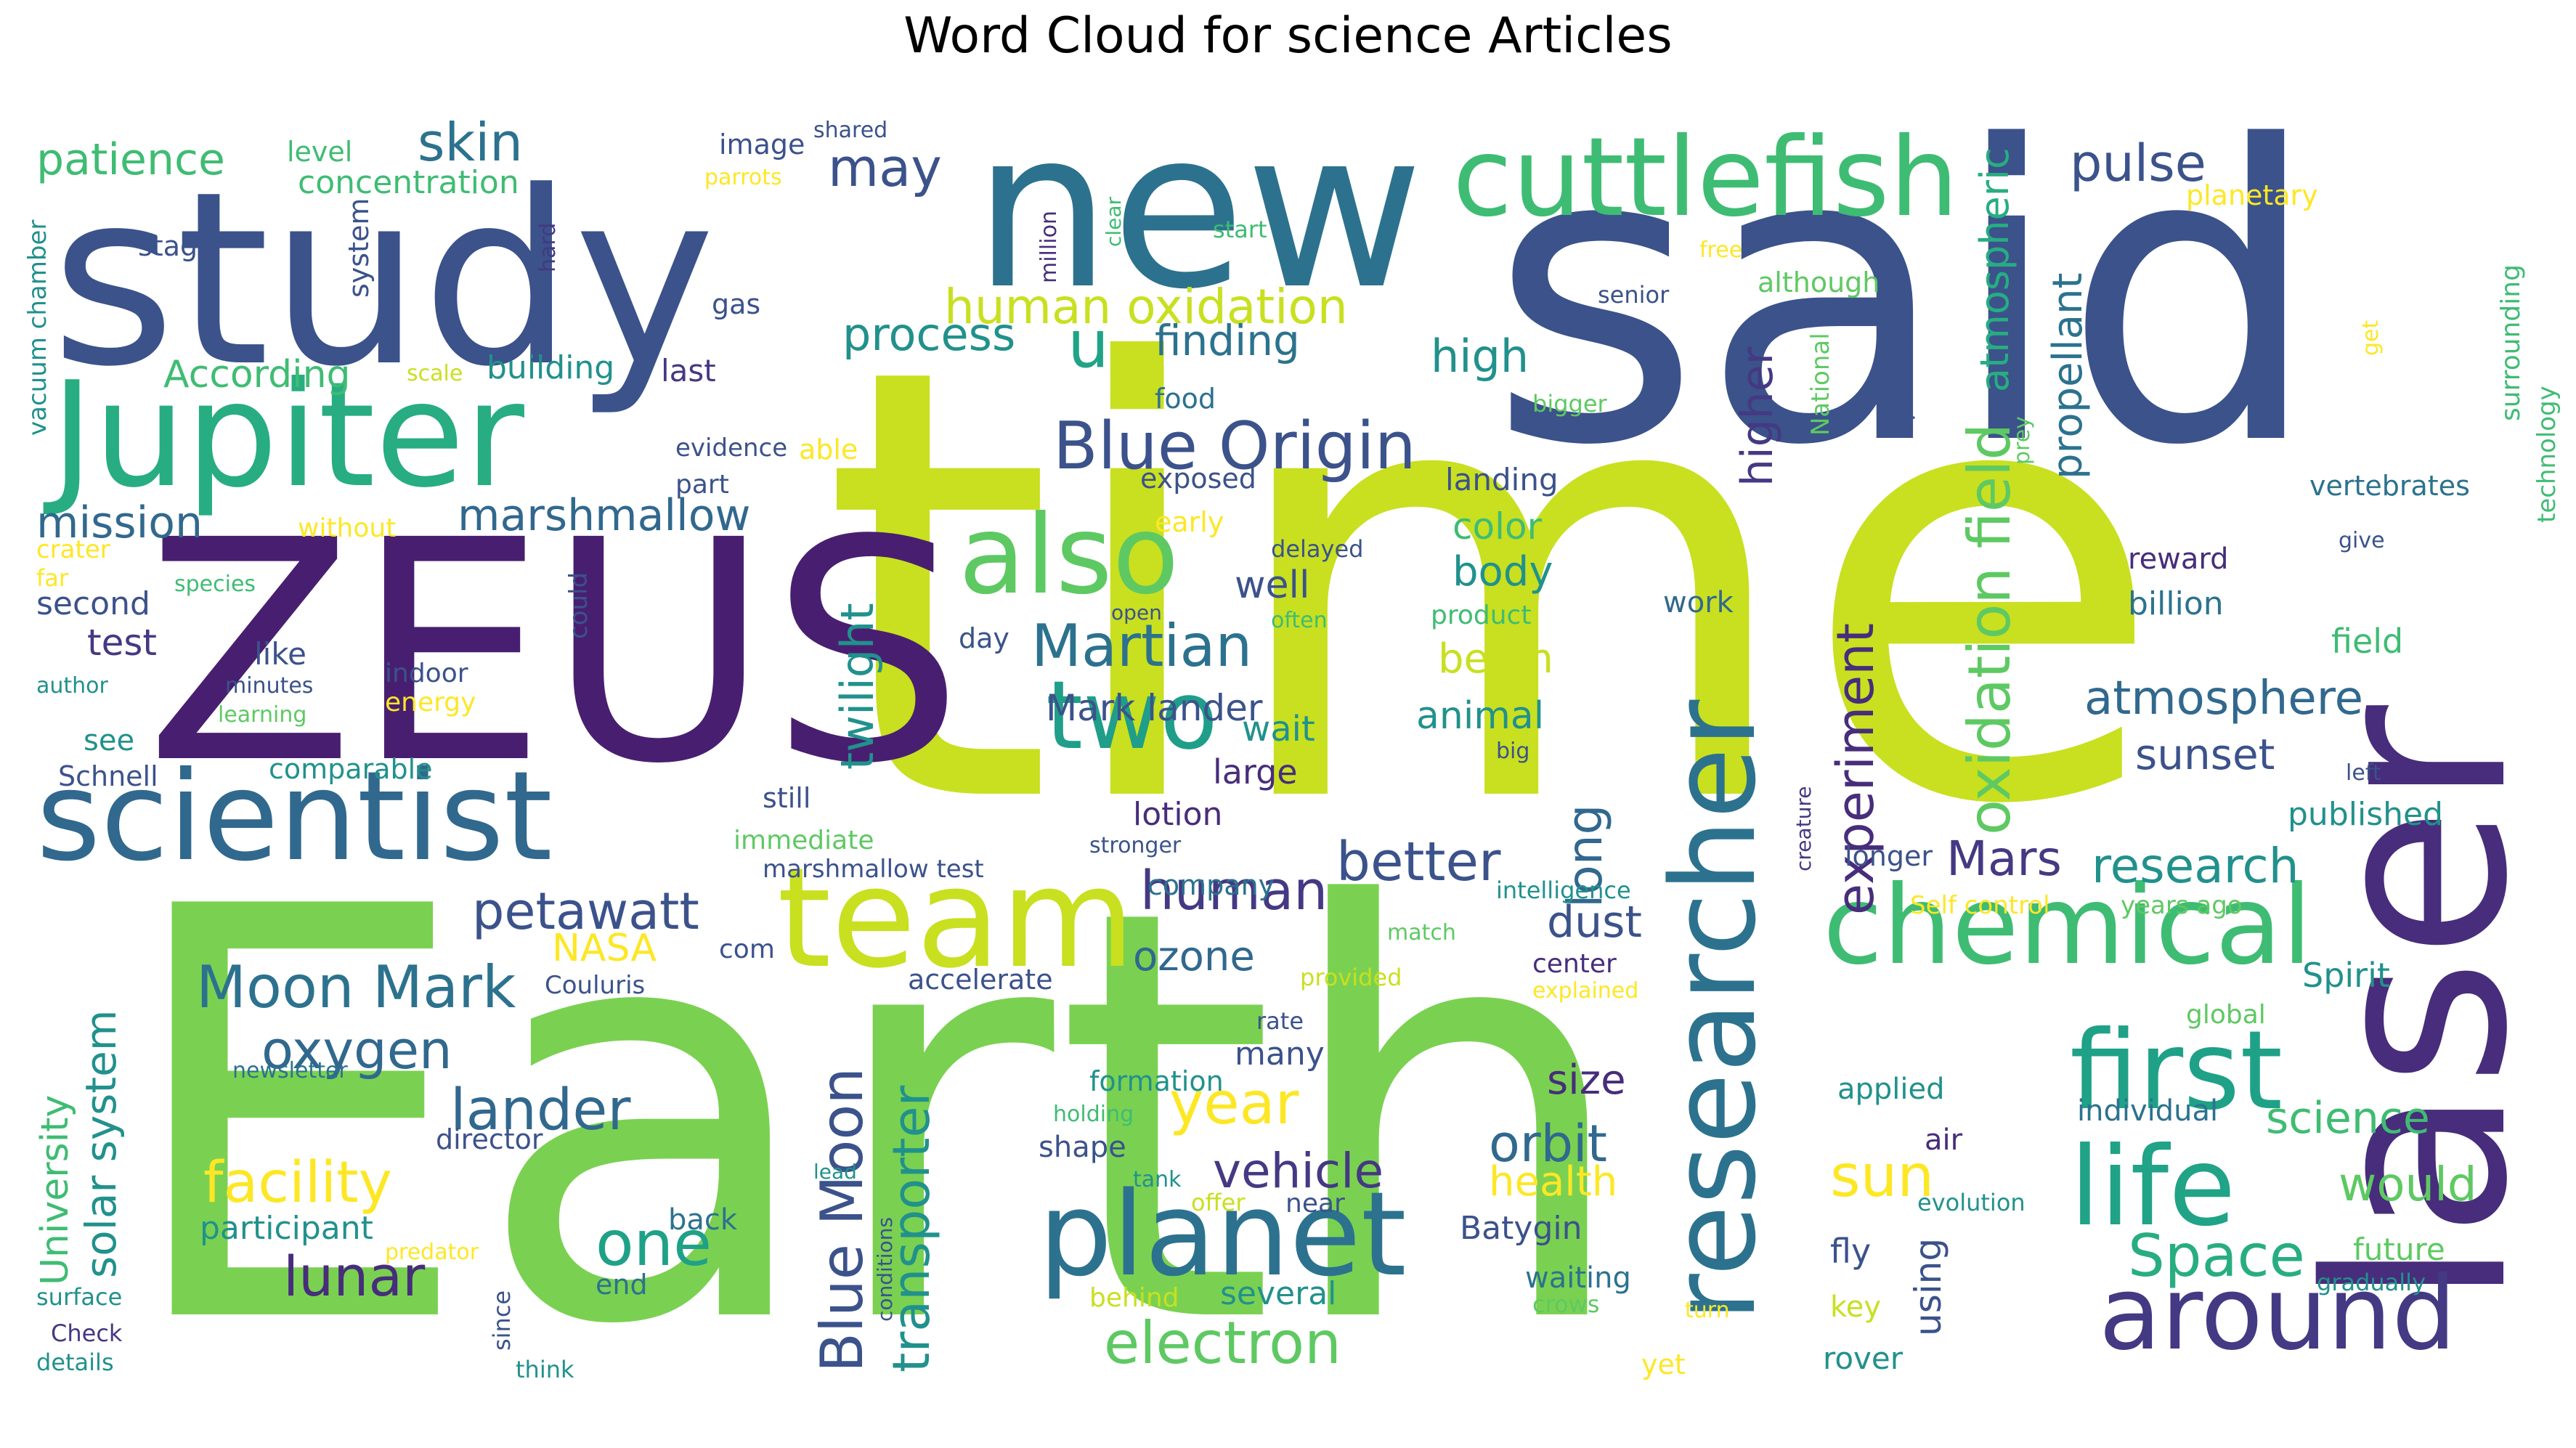 This screenshot has width=2576, height=1448. I want to click on word-explained: explained, so click(1585, 991).